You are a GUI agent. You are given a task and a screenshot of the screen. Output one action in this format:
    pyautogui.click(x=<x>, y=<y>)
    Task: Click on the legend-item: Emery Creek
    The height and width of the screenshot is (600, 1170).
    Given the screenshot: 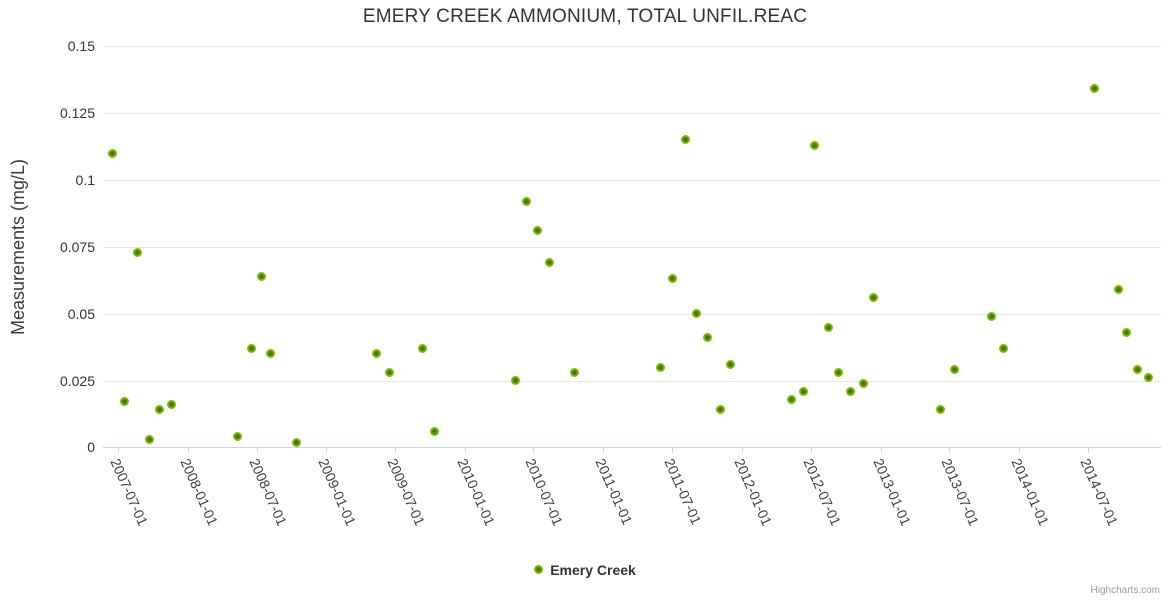 What is the action you would take?
    pyautogui.click(x=585, y=570)
    